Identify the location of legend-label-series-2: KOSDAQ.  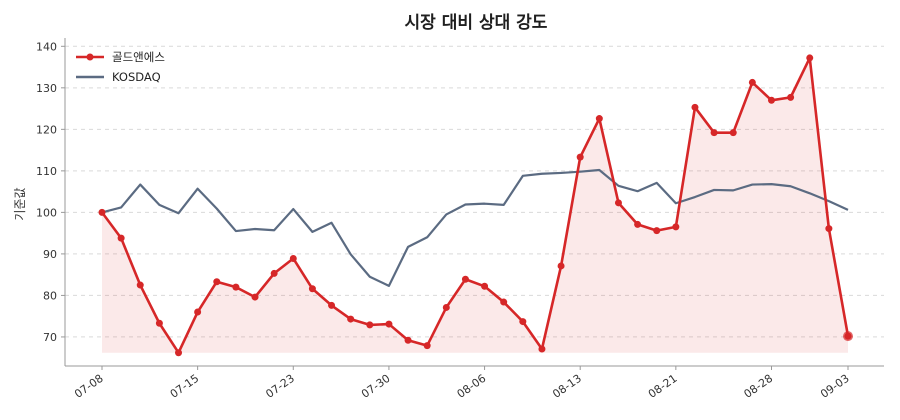
(136, 77).